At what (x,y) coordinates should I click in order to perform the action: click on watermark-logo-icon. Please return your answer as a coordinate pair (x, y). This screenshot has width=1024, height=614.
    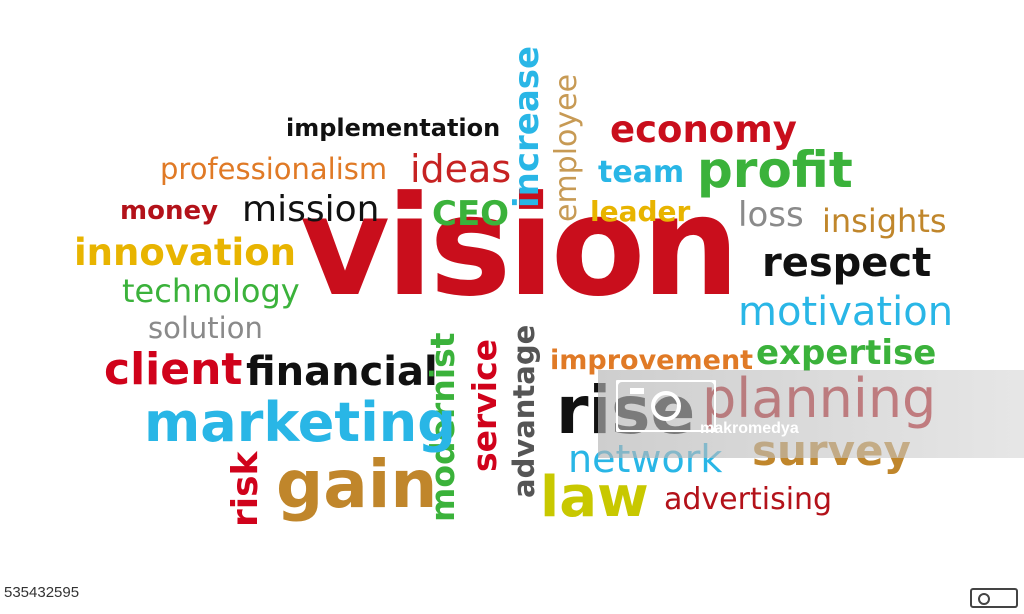
    Looking at the image, I should click on (666, 406).